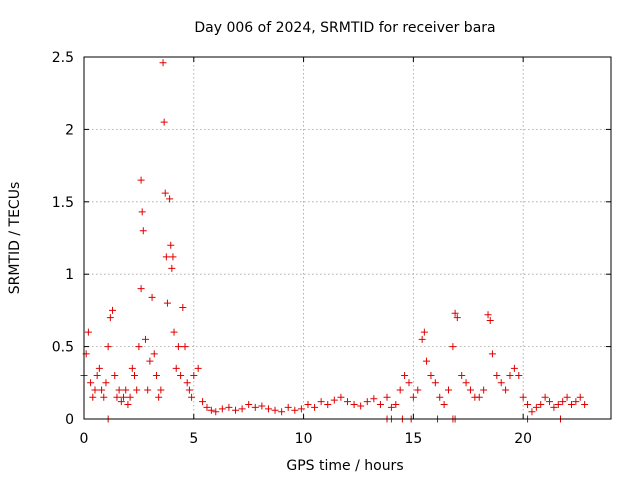  Describe the element at coordinates (63, 203) in the screenshot. I see `y-tick-label: 1.5` at that location.